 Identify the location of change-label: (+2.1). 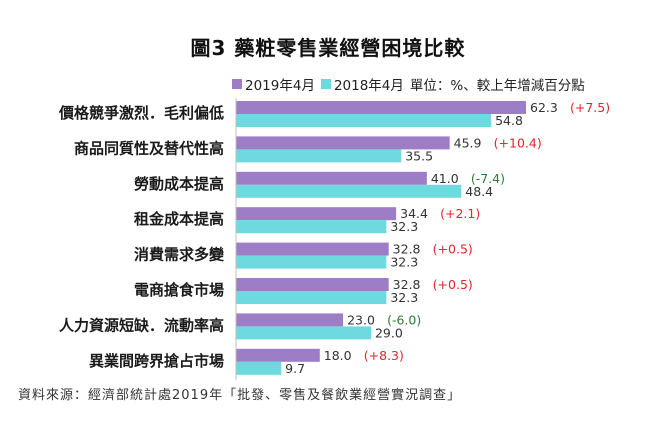
(460, 213).